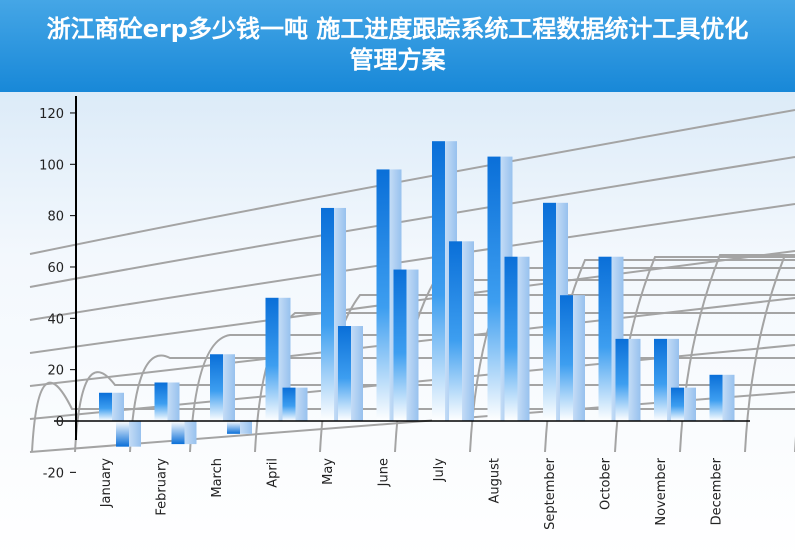  I want to click on y-tick-label: 60, so click(55, 268).